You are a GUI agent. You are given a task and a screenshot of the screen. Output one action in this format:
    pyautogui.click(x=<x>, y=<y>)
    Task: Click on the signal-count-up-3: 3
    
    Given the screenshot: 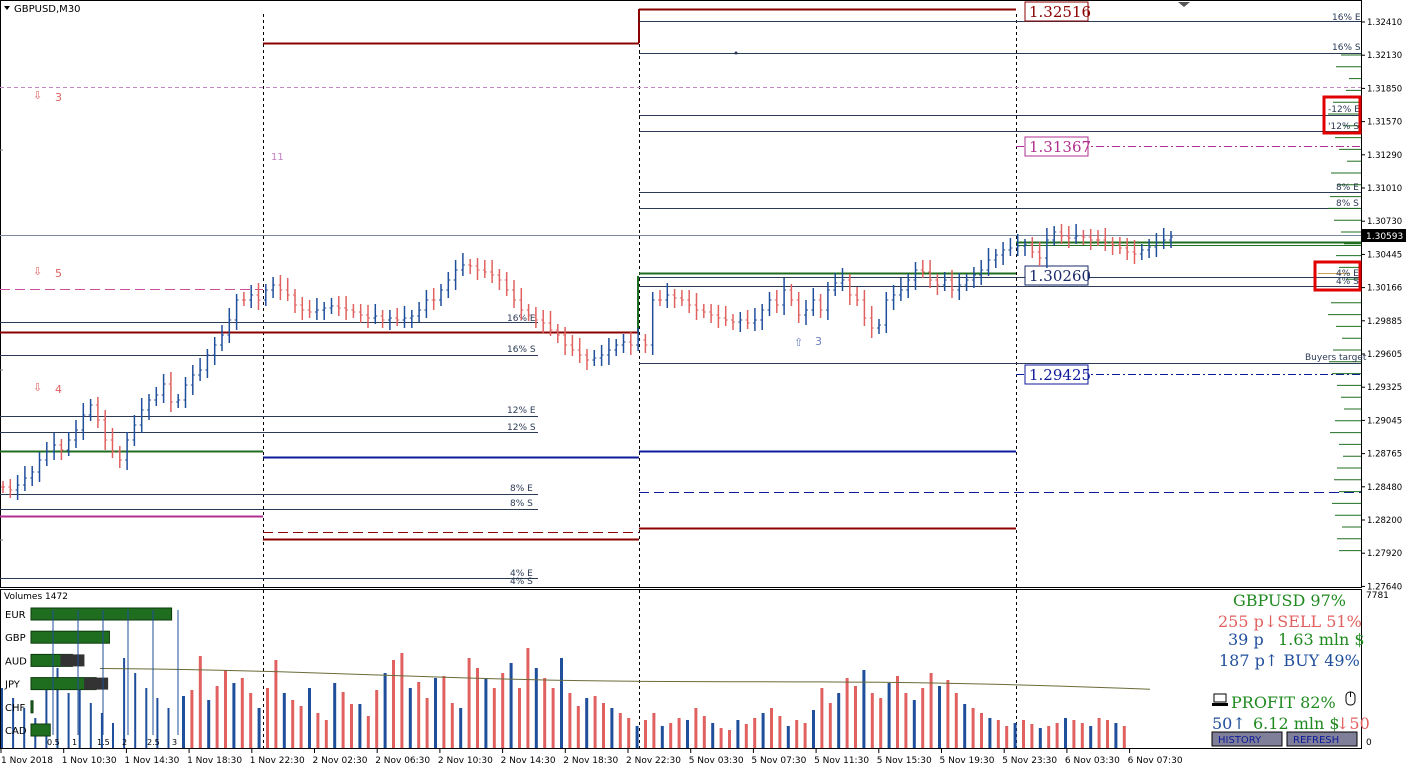 What is the action you would take?
    pyautogui.click(x=818, y=341)
    